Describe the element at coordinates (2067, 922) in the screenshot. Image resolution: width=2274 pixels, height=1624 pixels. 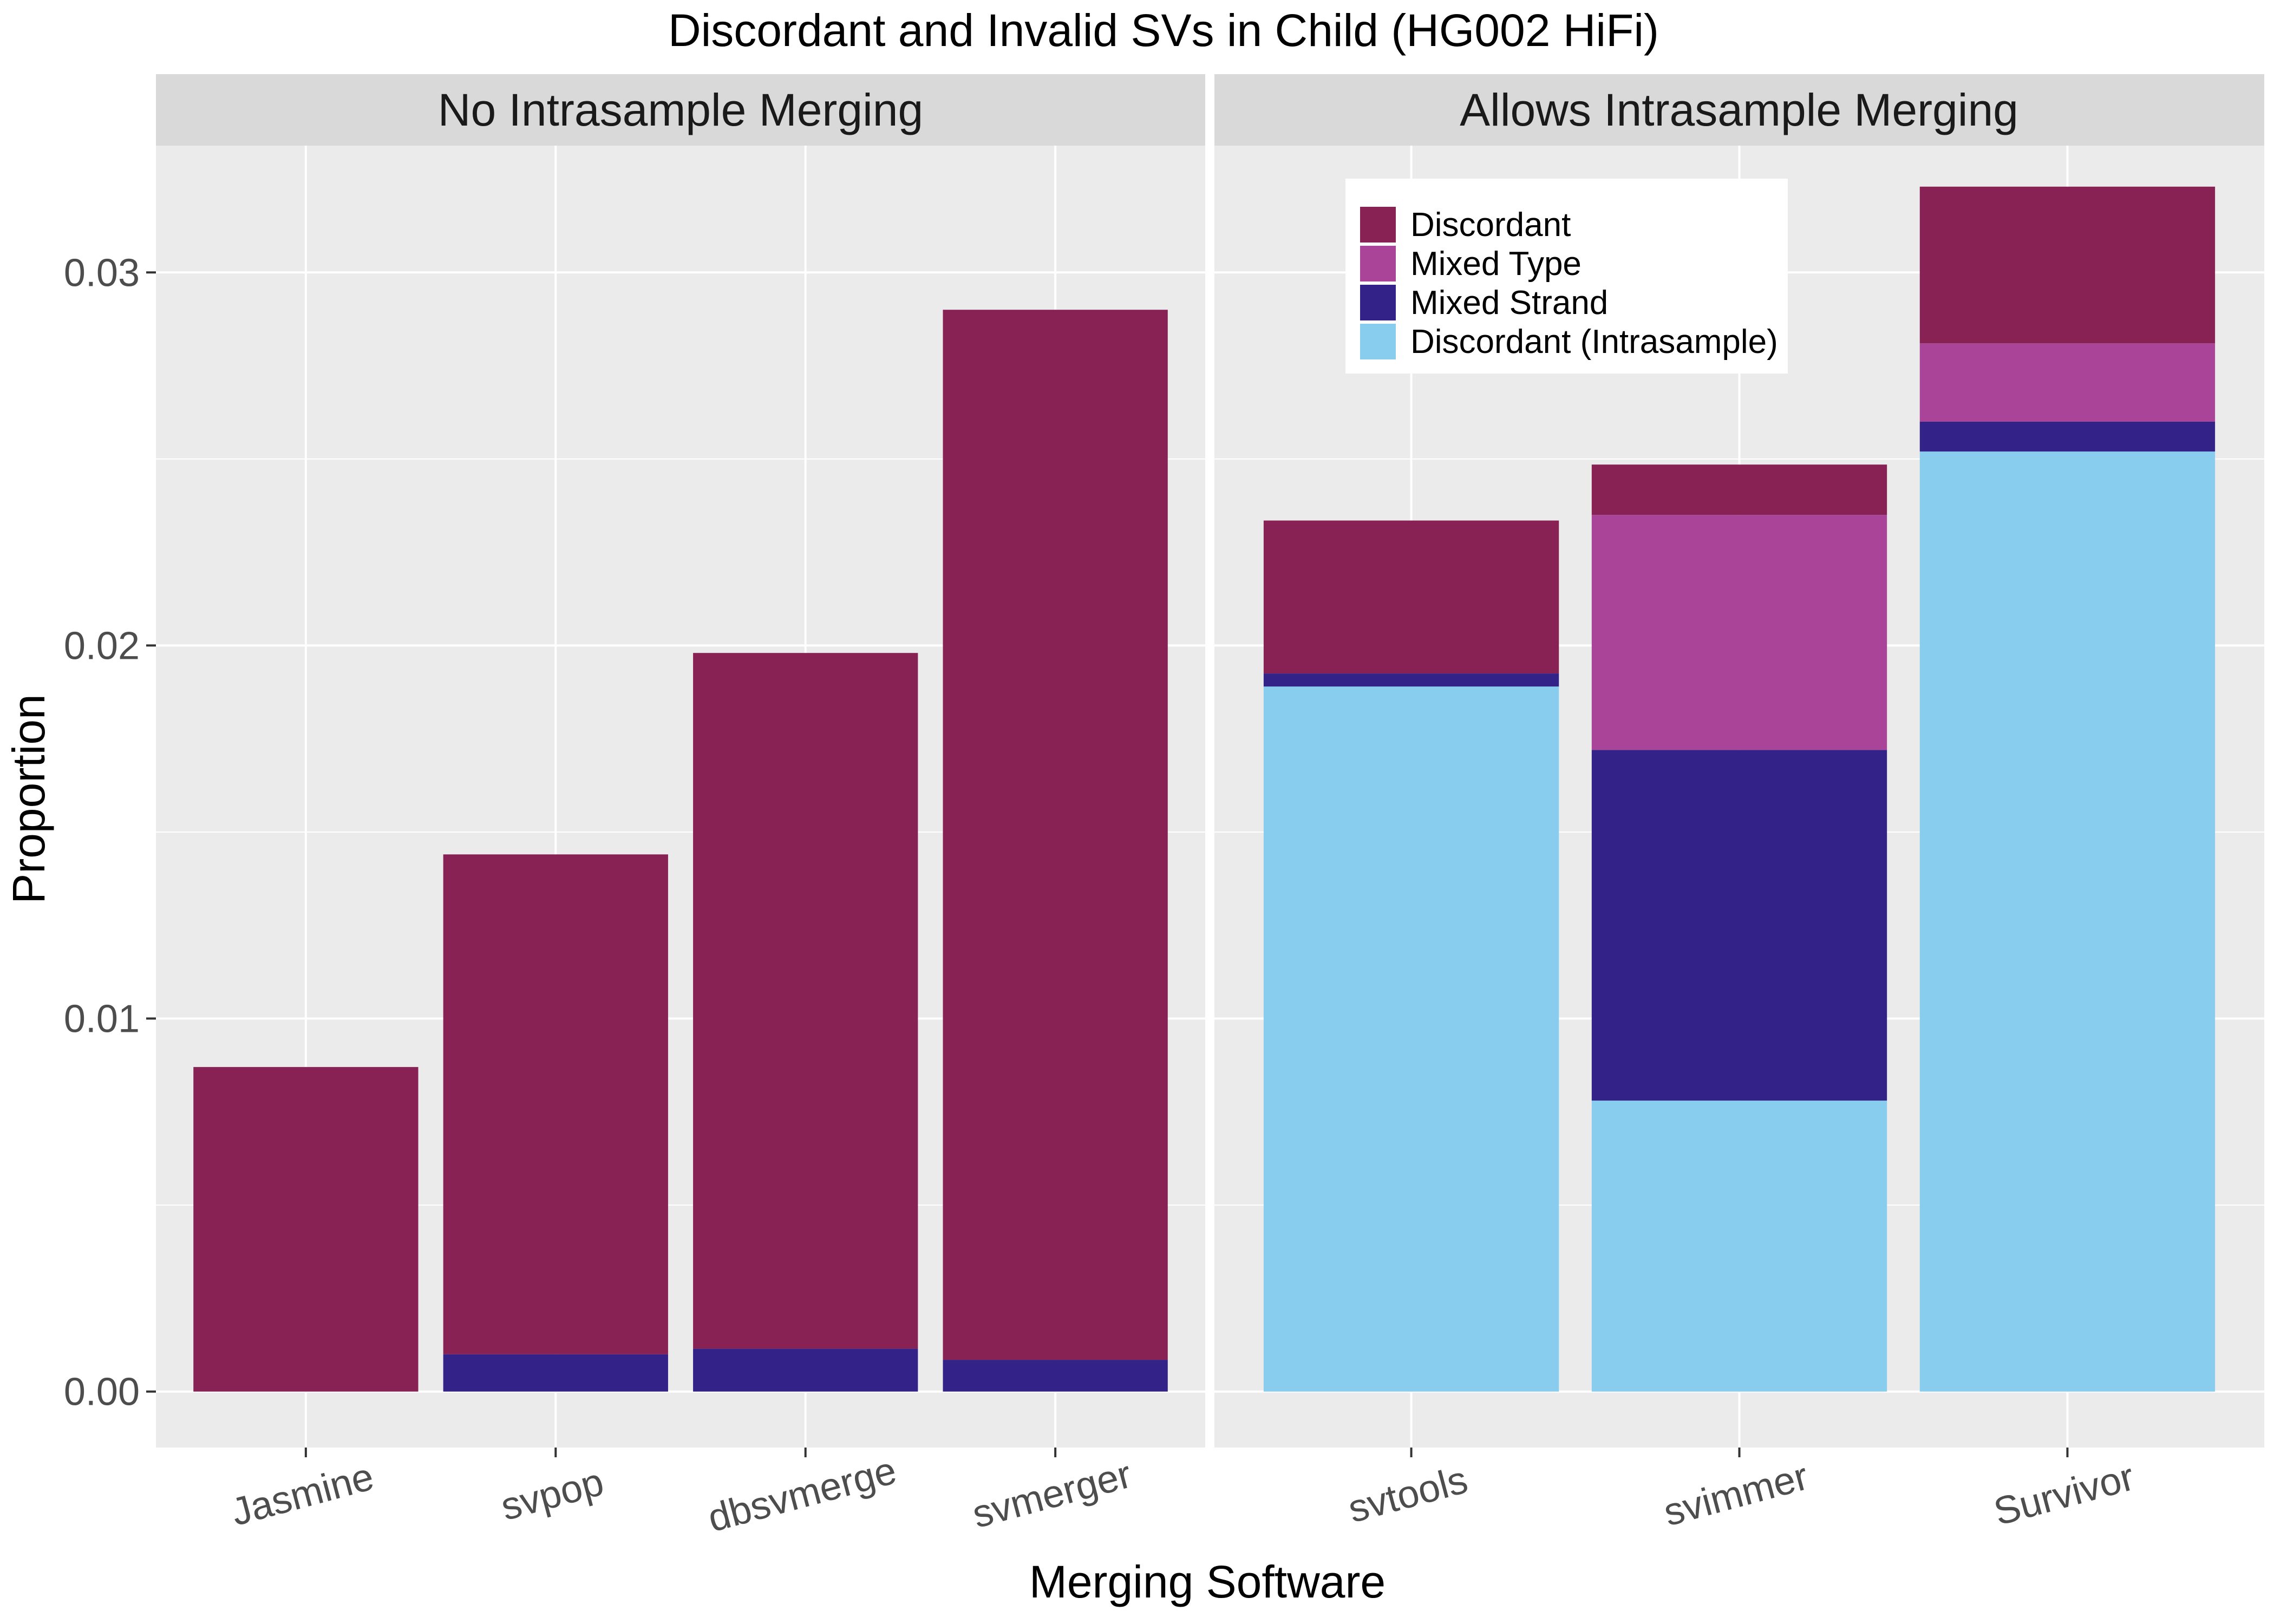
I see `bar-survivor-discordant-intrasample` at that location.